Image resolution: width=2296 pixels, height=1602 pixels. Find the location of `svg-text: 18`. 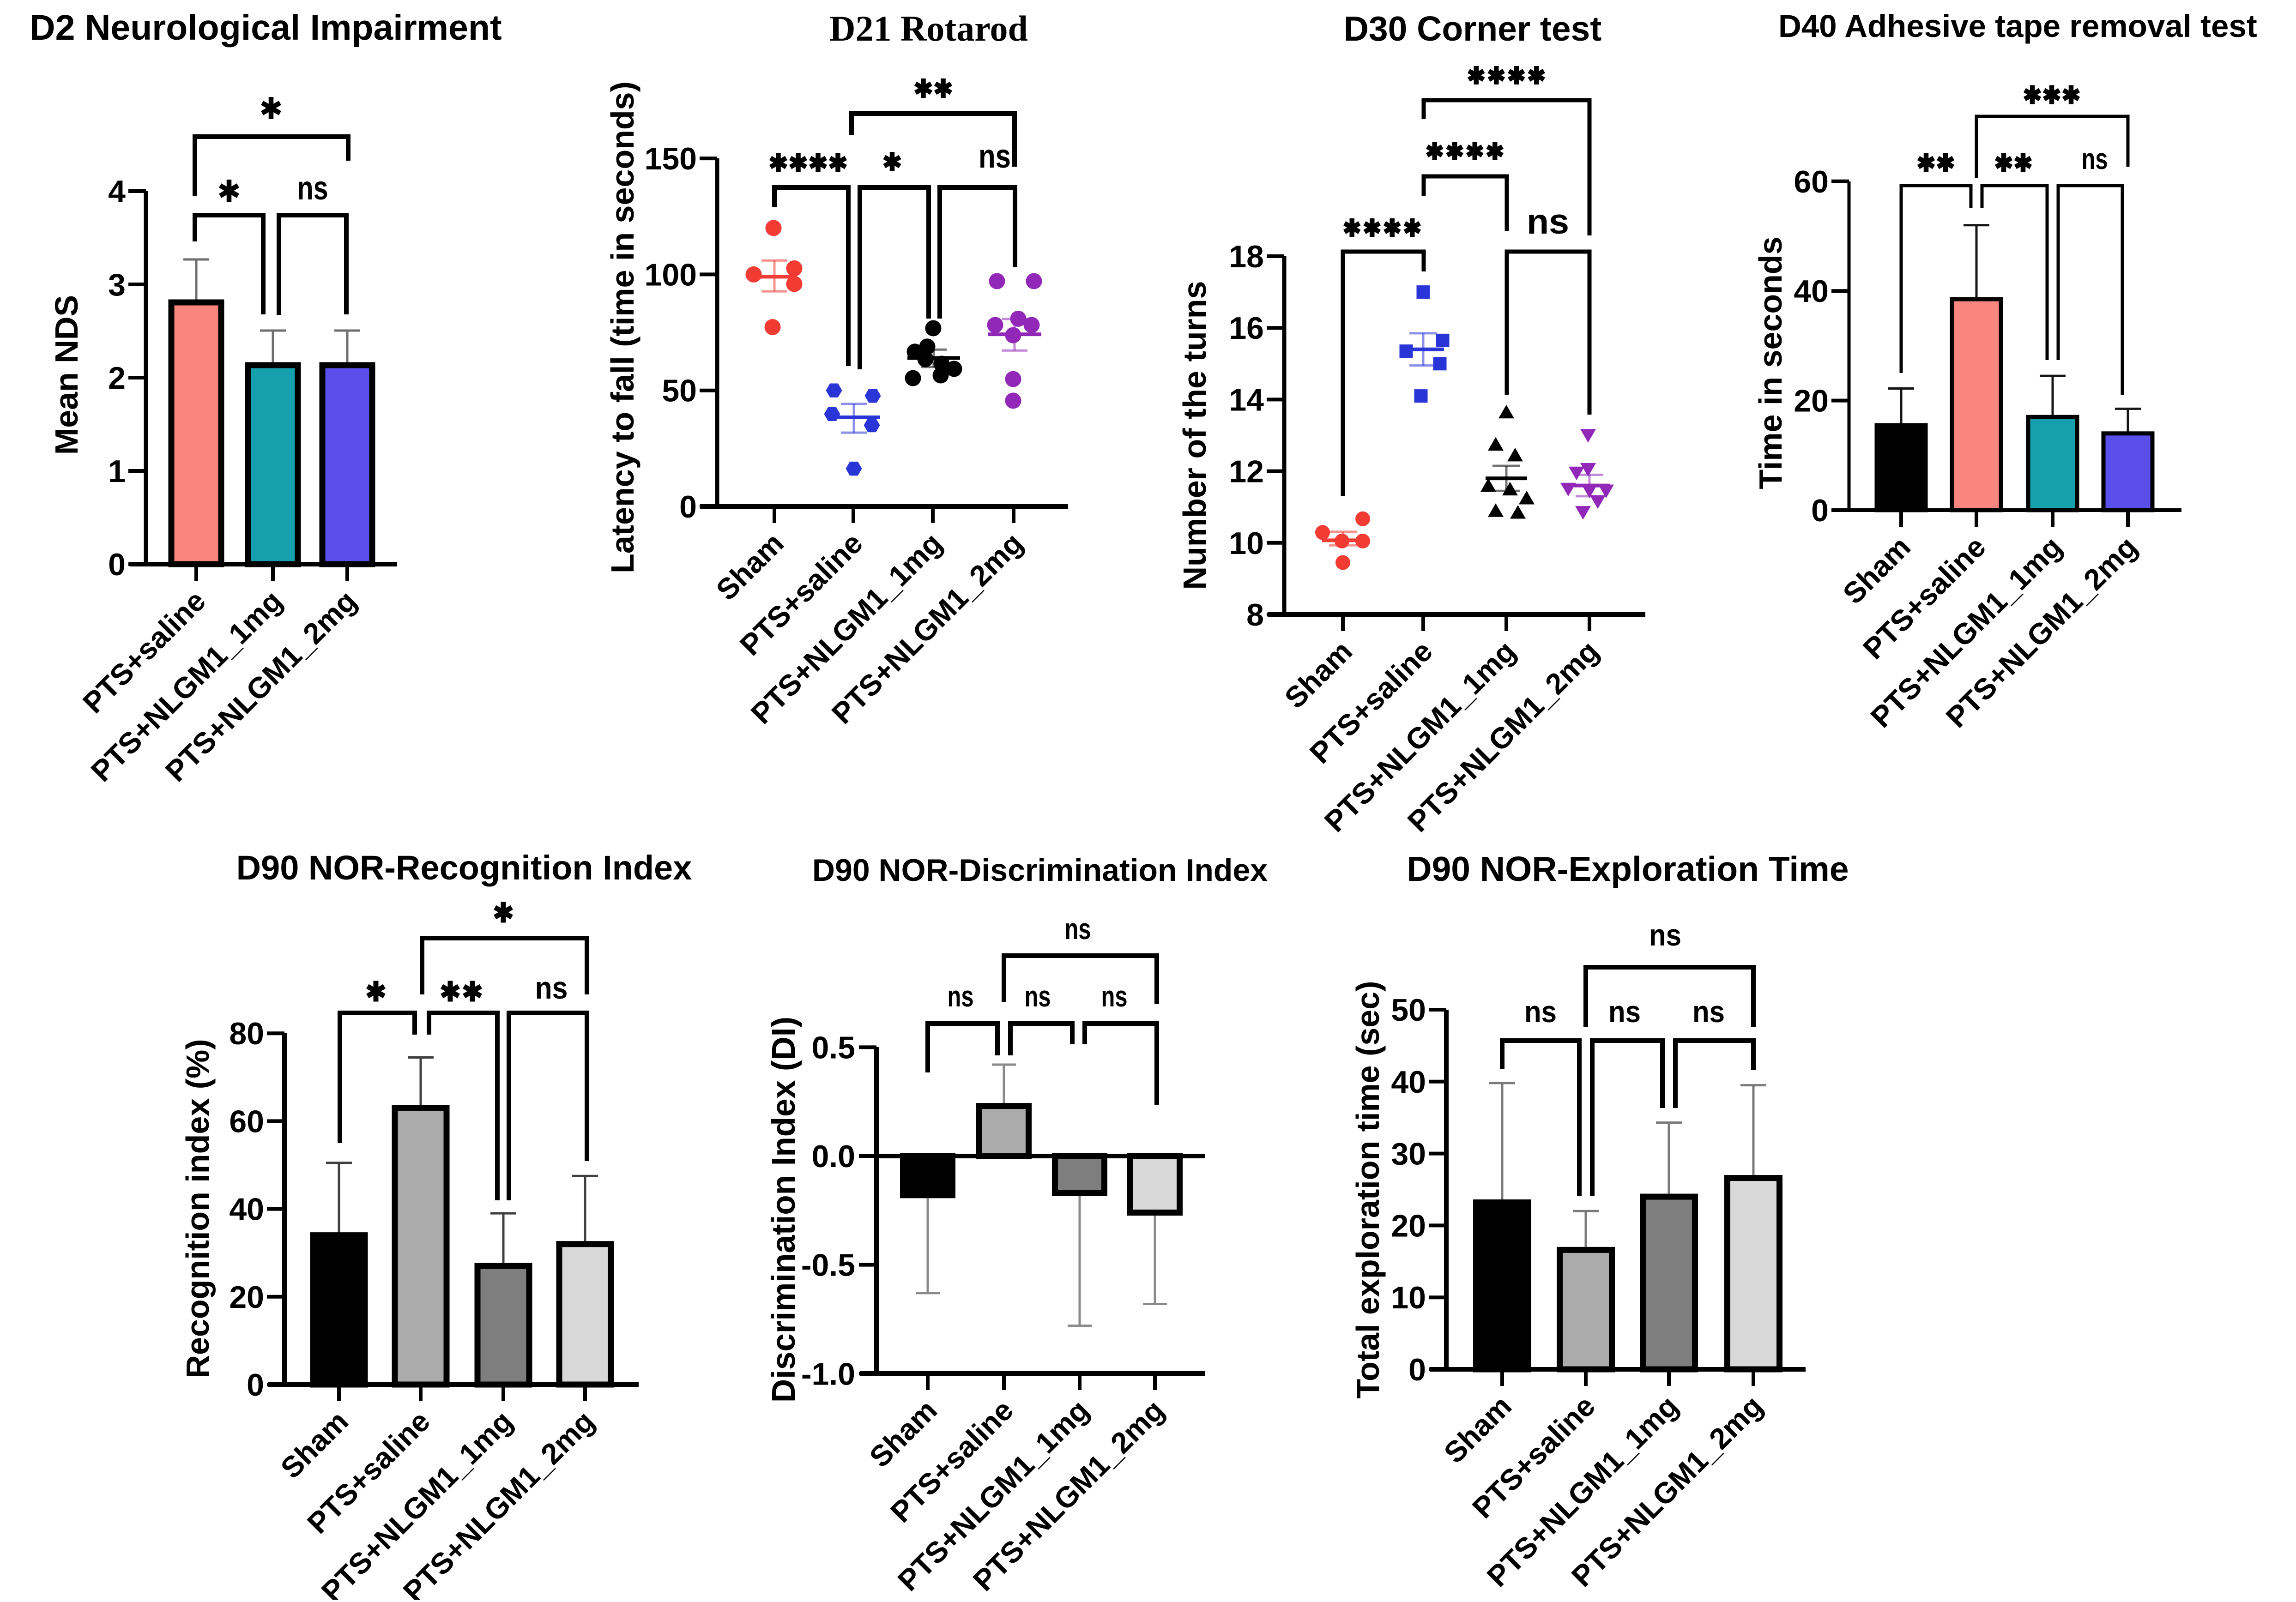

svg-text: 18 is located at coordinates (1246, 256).